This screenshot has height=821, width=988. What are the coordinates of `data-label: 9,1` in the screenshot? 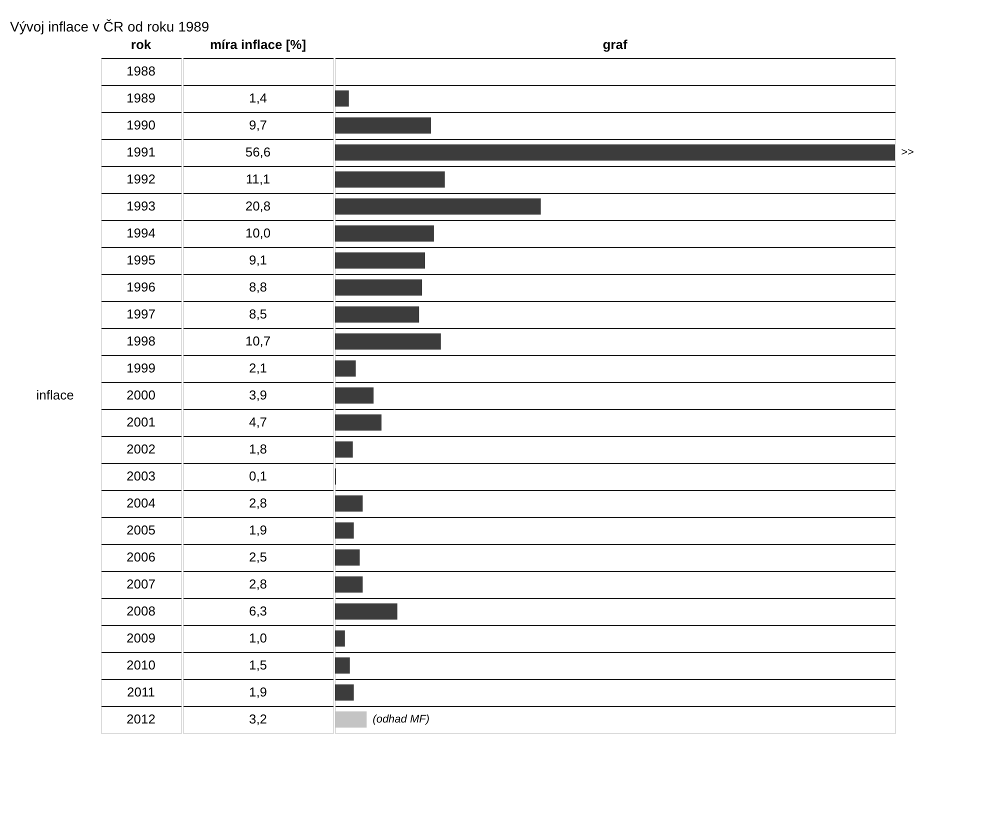 It's located at (258, 260).